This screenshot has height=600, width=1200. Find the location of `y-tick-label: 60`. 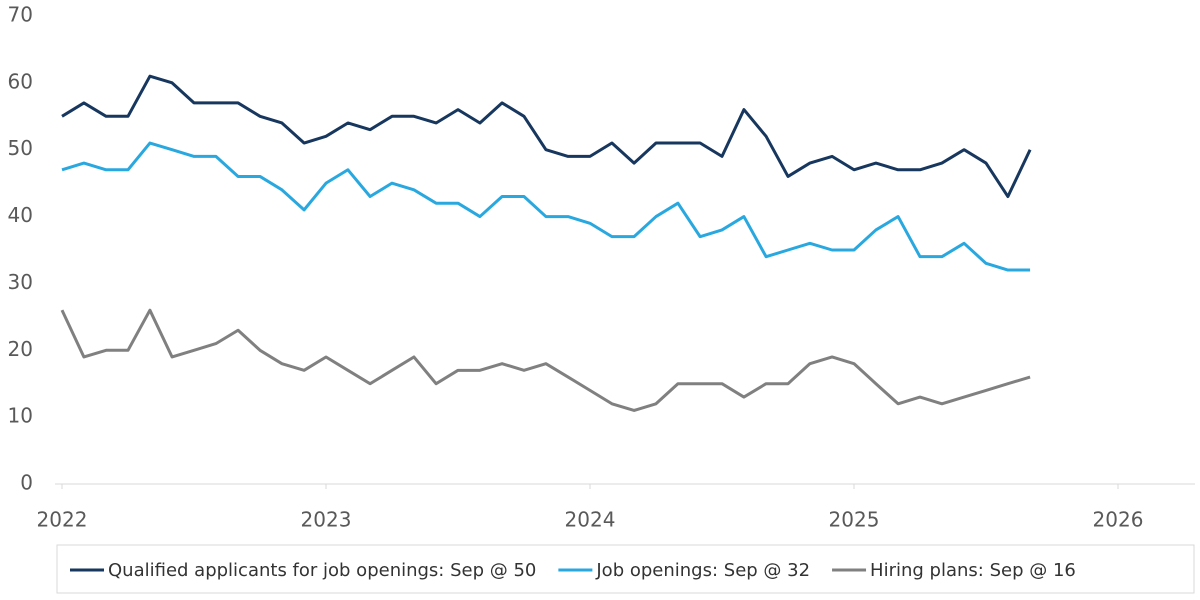

y-tick-label: 60 is located at coordinates (20, 81).